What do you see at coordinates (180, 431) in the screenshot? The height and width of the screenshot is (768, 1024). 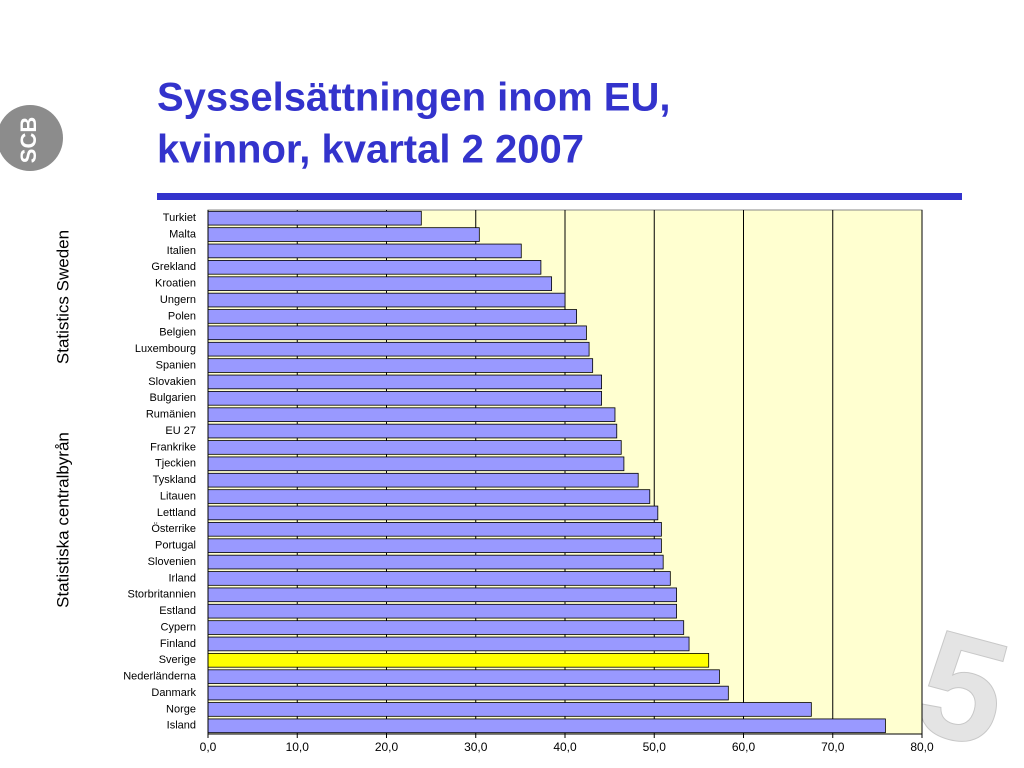 I see `y-tick-label: EU 27` at bounding box center [180, 431].